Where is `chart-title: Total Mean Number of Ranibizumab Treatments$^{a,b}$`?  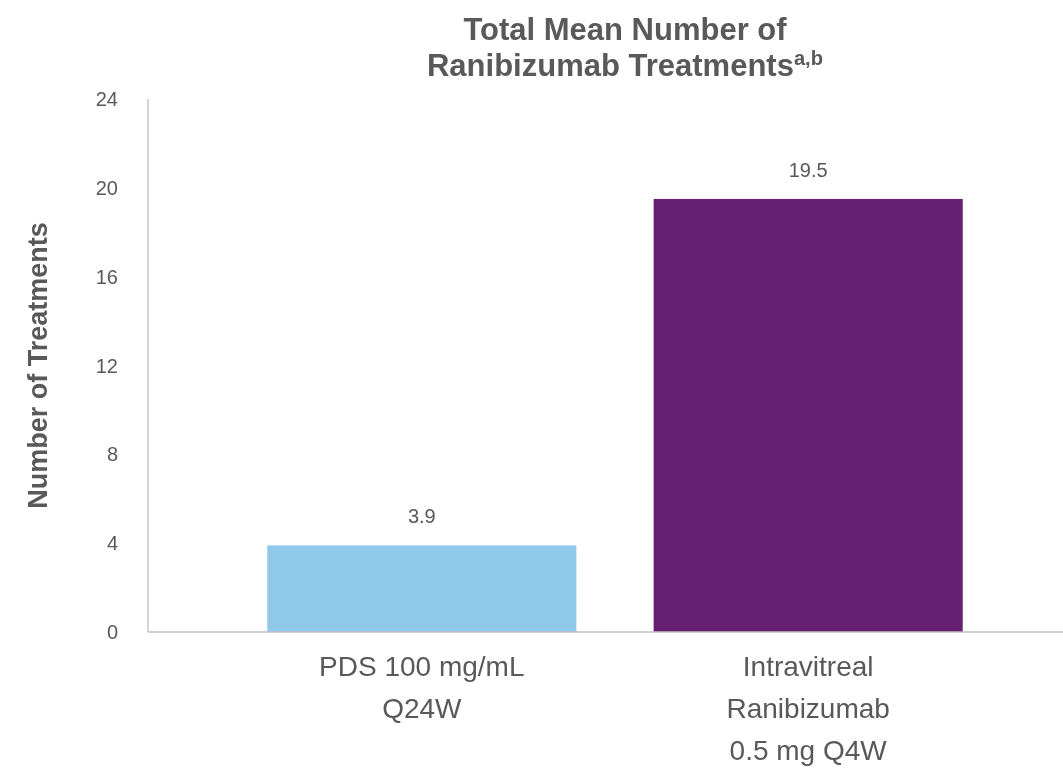 chart-title: Total Mean Number of Ranibizumab Treatments$^{a,b}$ is located at coordinates (625, 47).